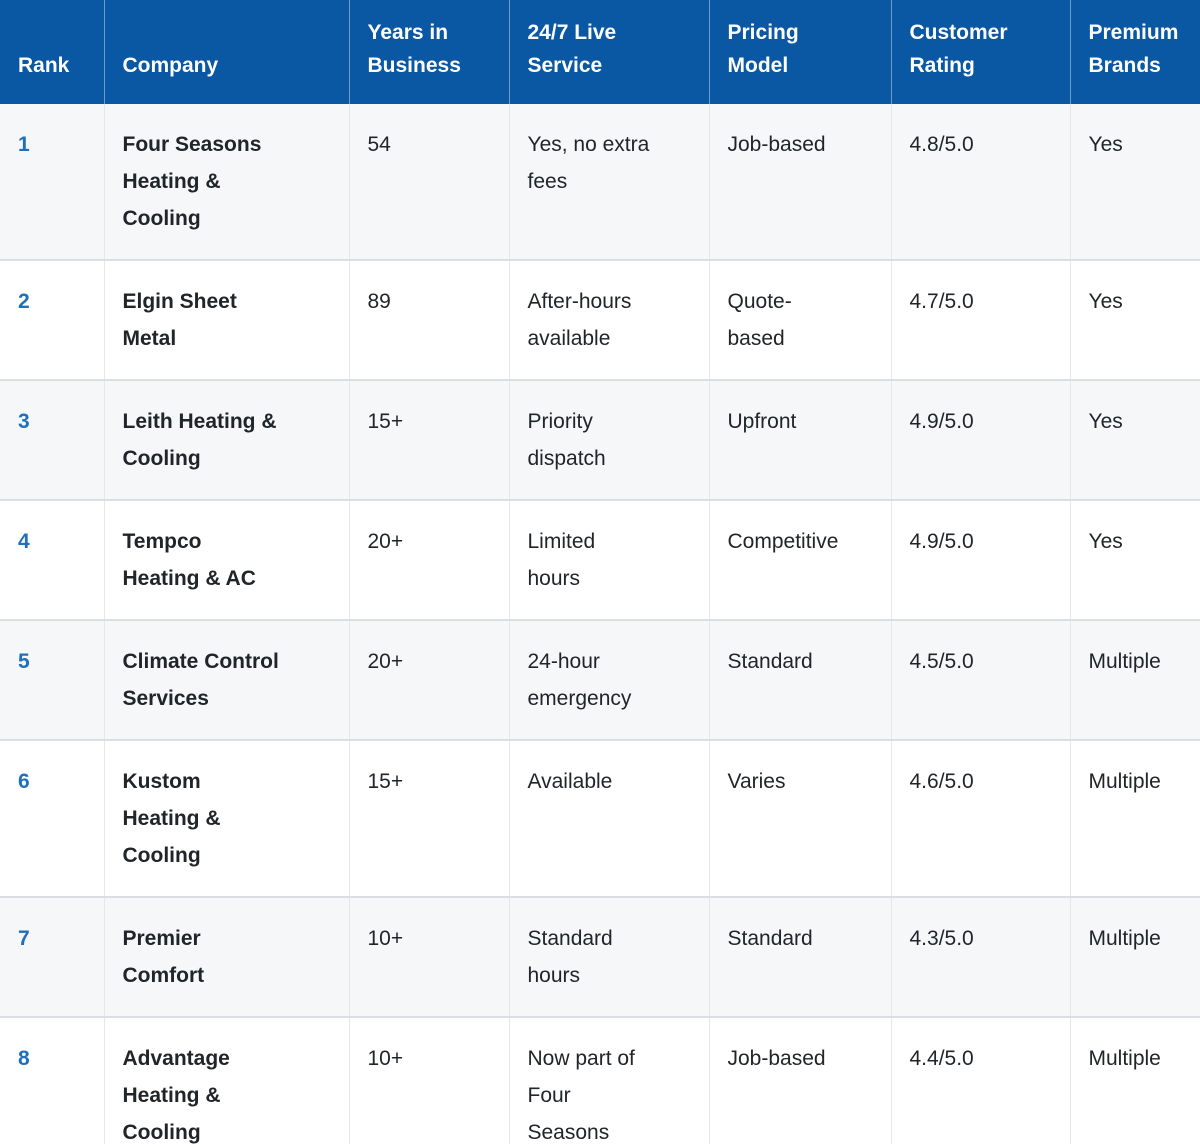 The height and width of the screenshot is (1144, 1200). Describe the element at coordinates (226, 320) in the screenshot. I see `cell-company: Elgin Sheet Metal` at that location.